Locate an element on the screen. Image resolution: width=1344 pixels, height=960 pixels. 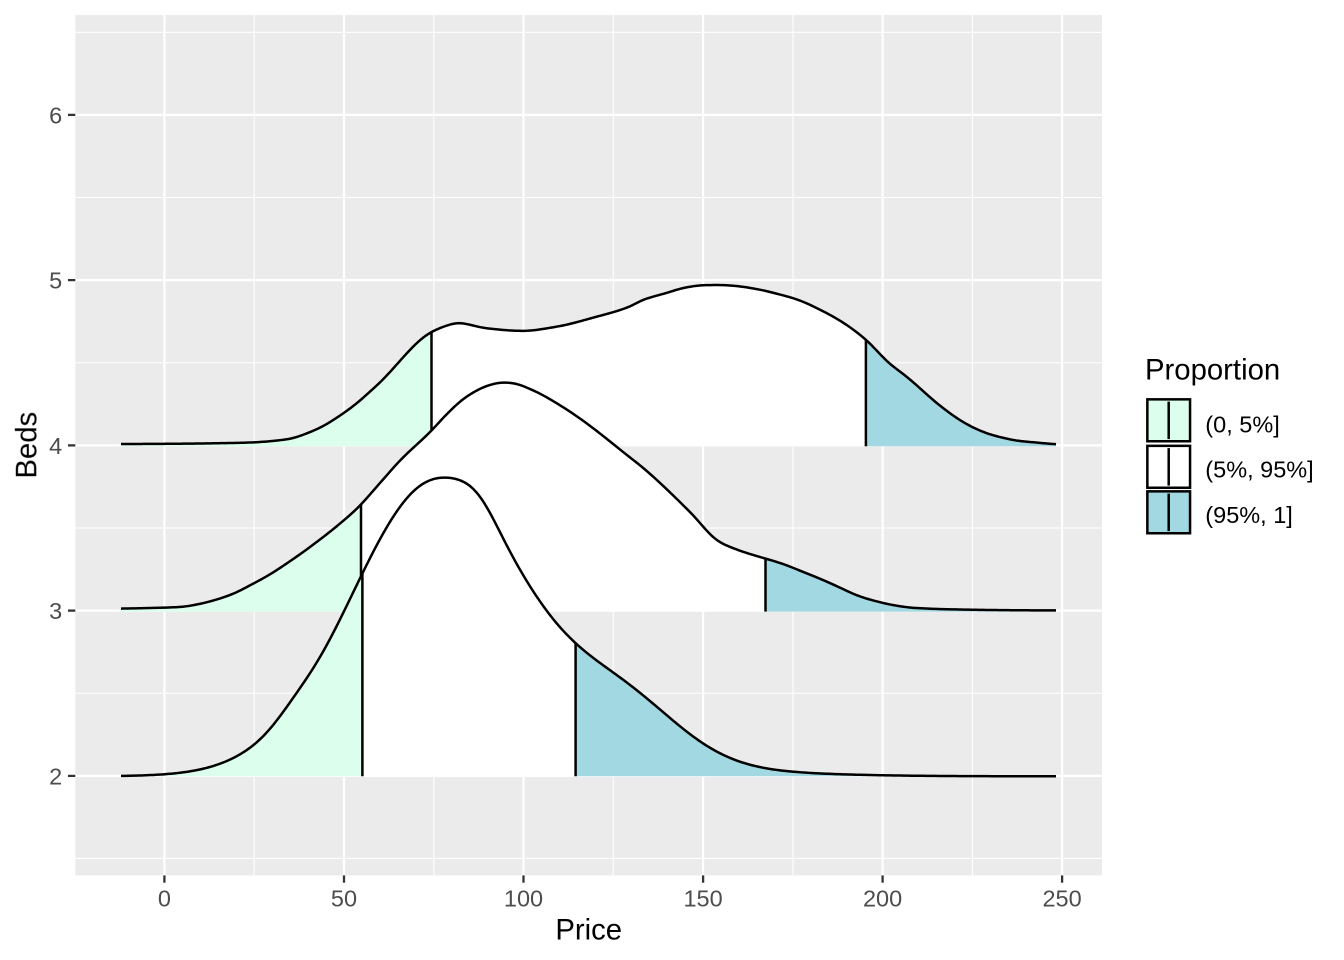
svg-text: Price is located at coordinates (588, 930).